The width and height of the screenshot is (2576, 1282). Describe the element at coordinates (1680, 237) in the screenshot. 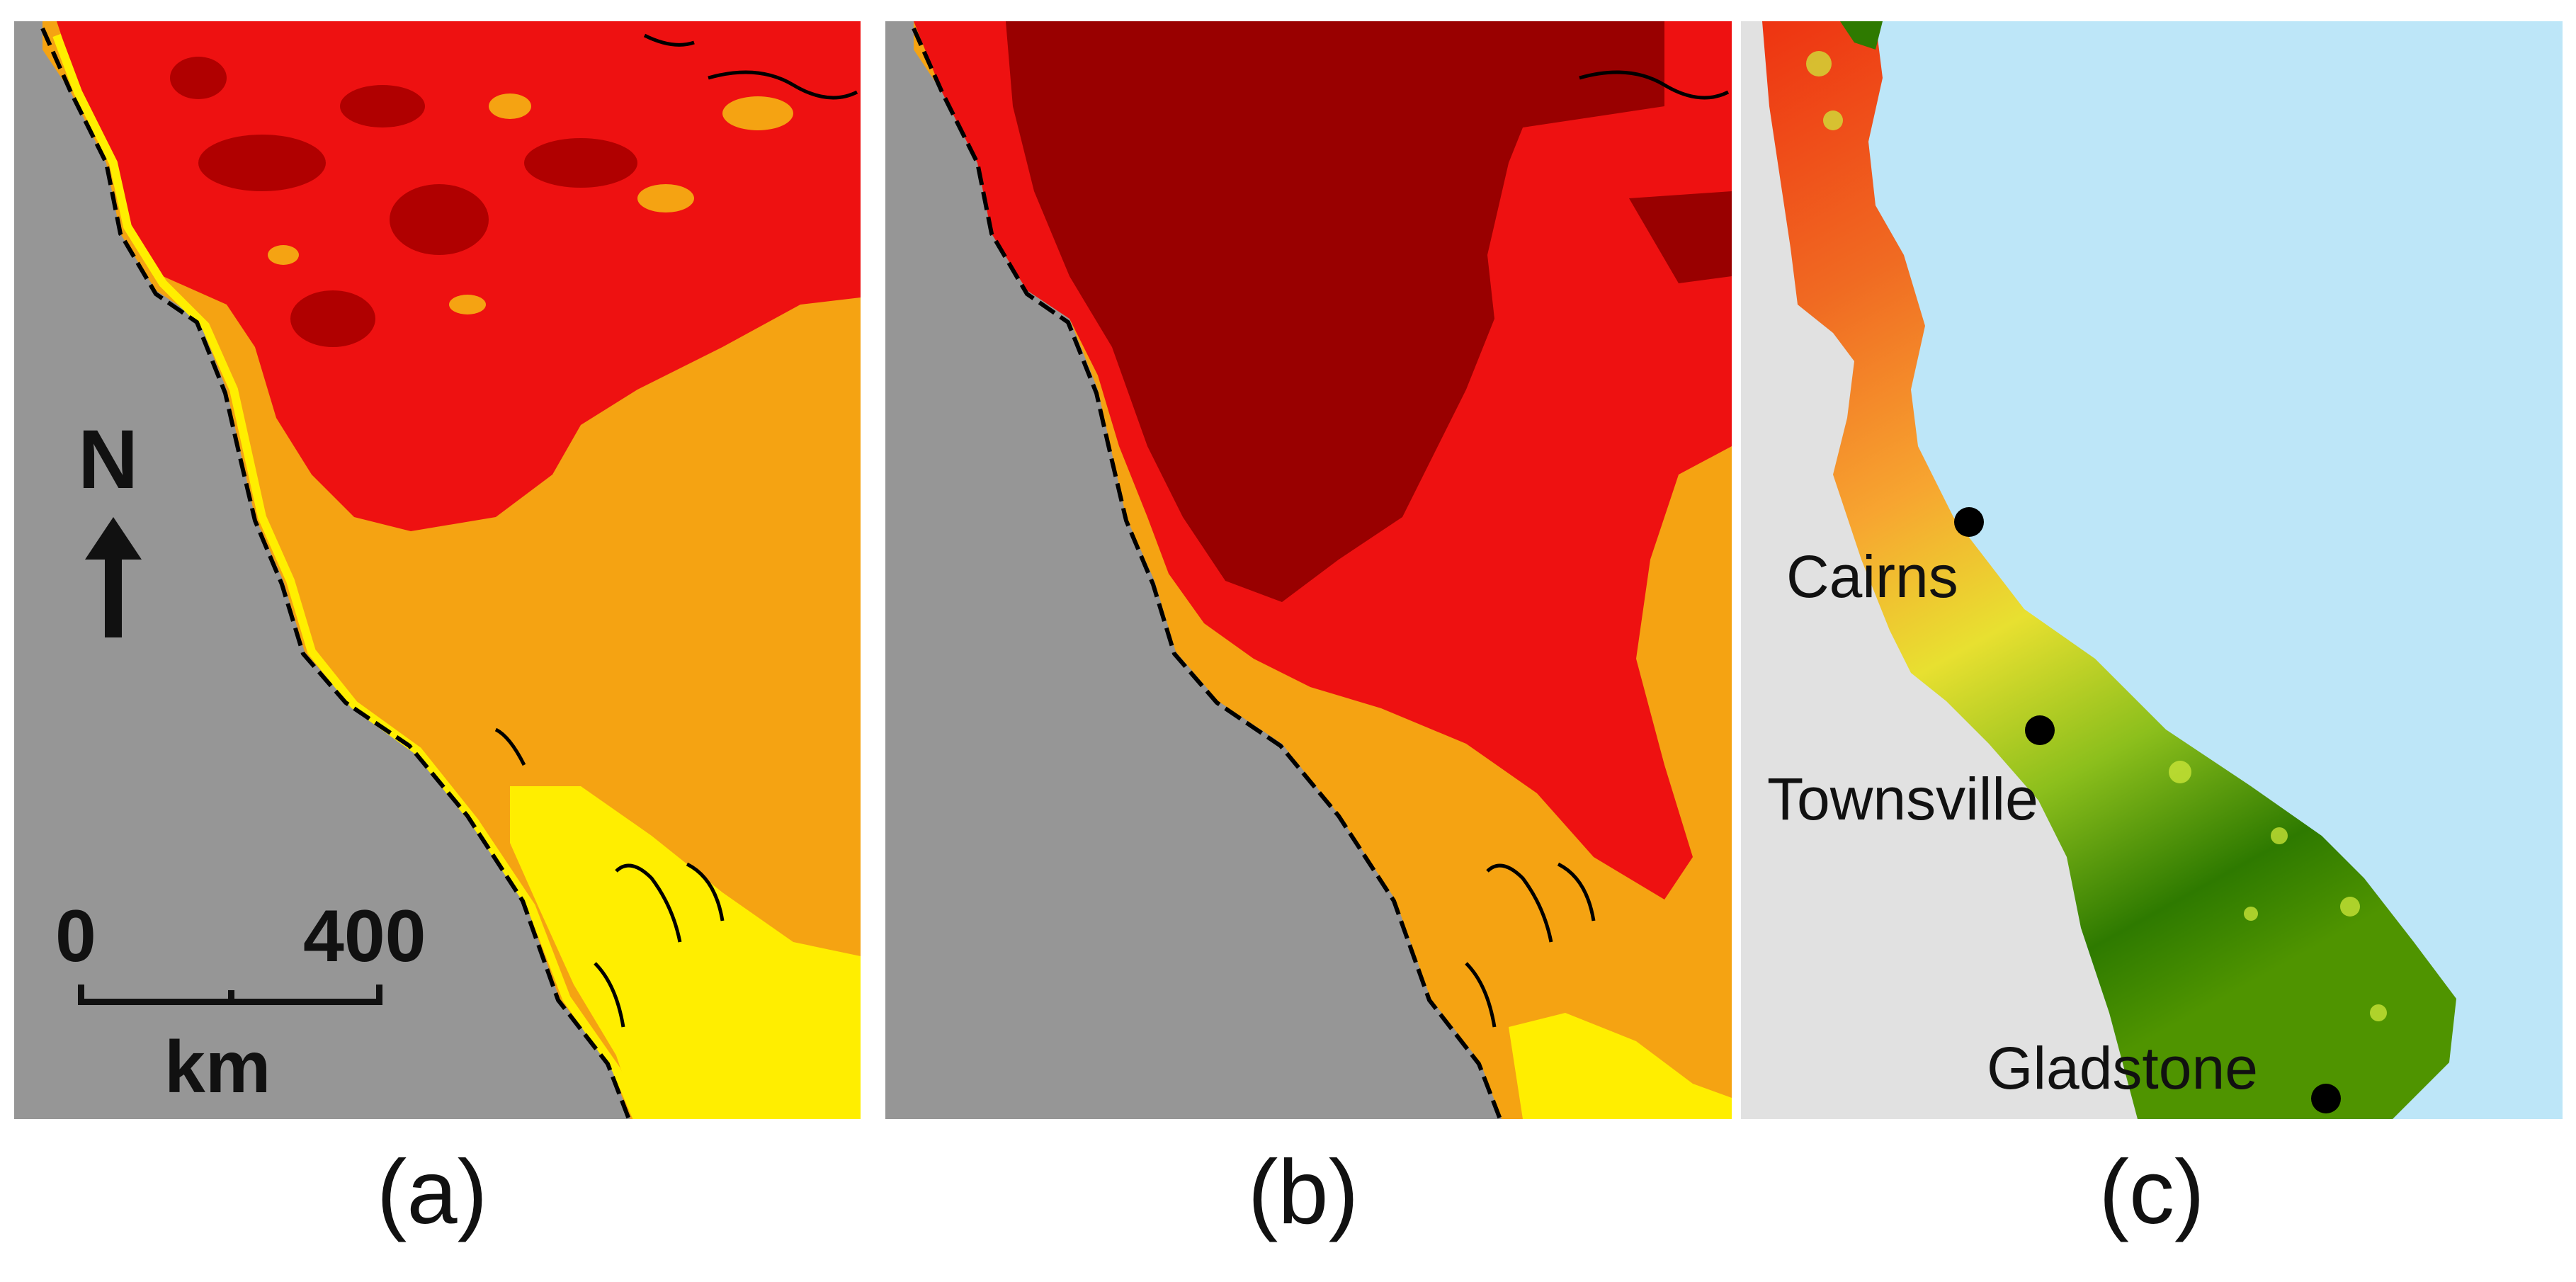

I see `heat-dark-red-patch` at that location.